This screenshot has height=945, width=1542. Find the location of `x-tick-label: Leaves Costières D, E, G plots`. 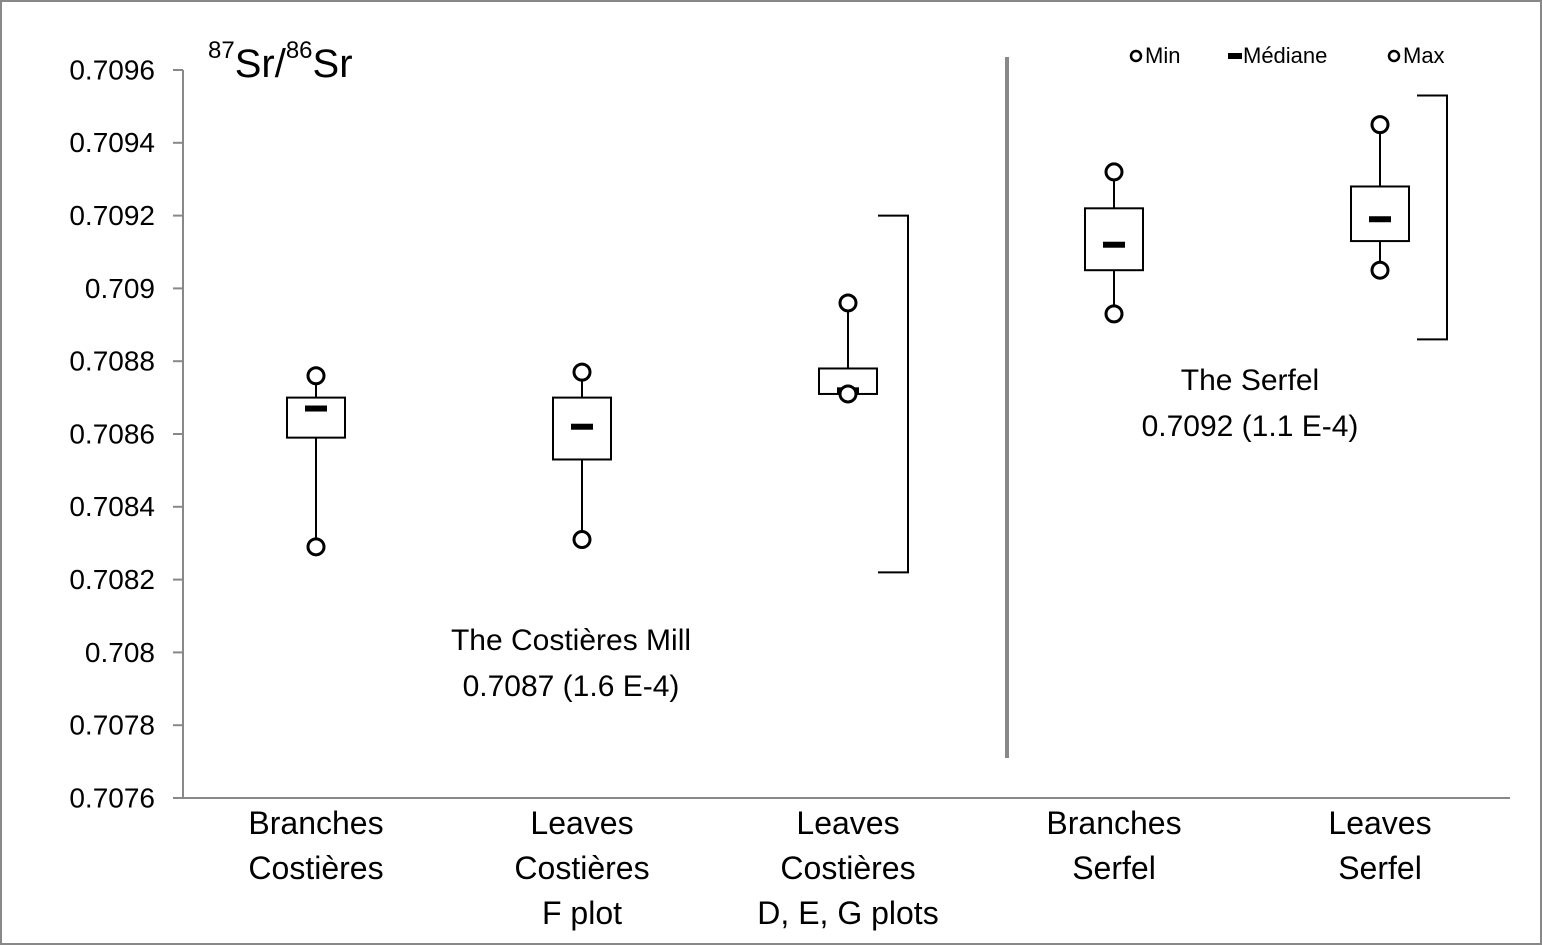

x-tick-label: Leaves Costières D, E, G plots is located at coordinates (847, 868).